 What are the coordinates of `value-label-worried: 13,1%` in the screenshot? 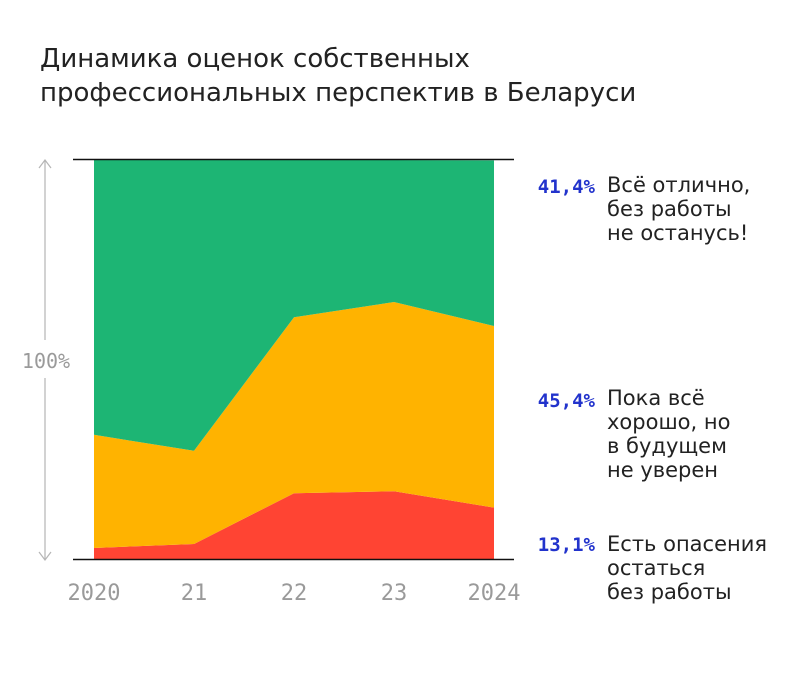 It's located at (567, 545).